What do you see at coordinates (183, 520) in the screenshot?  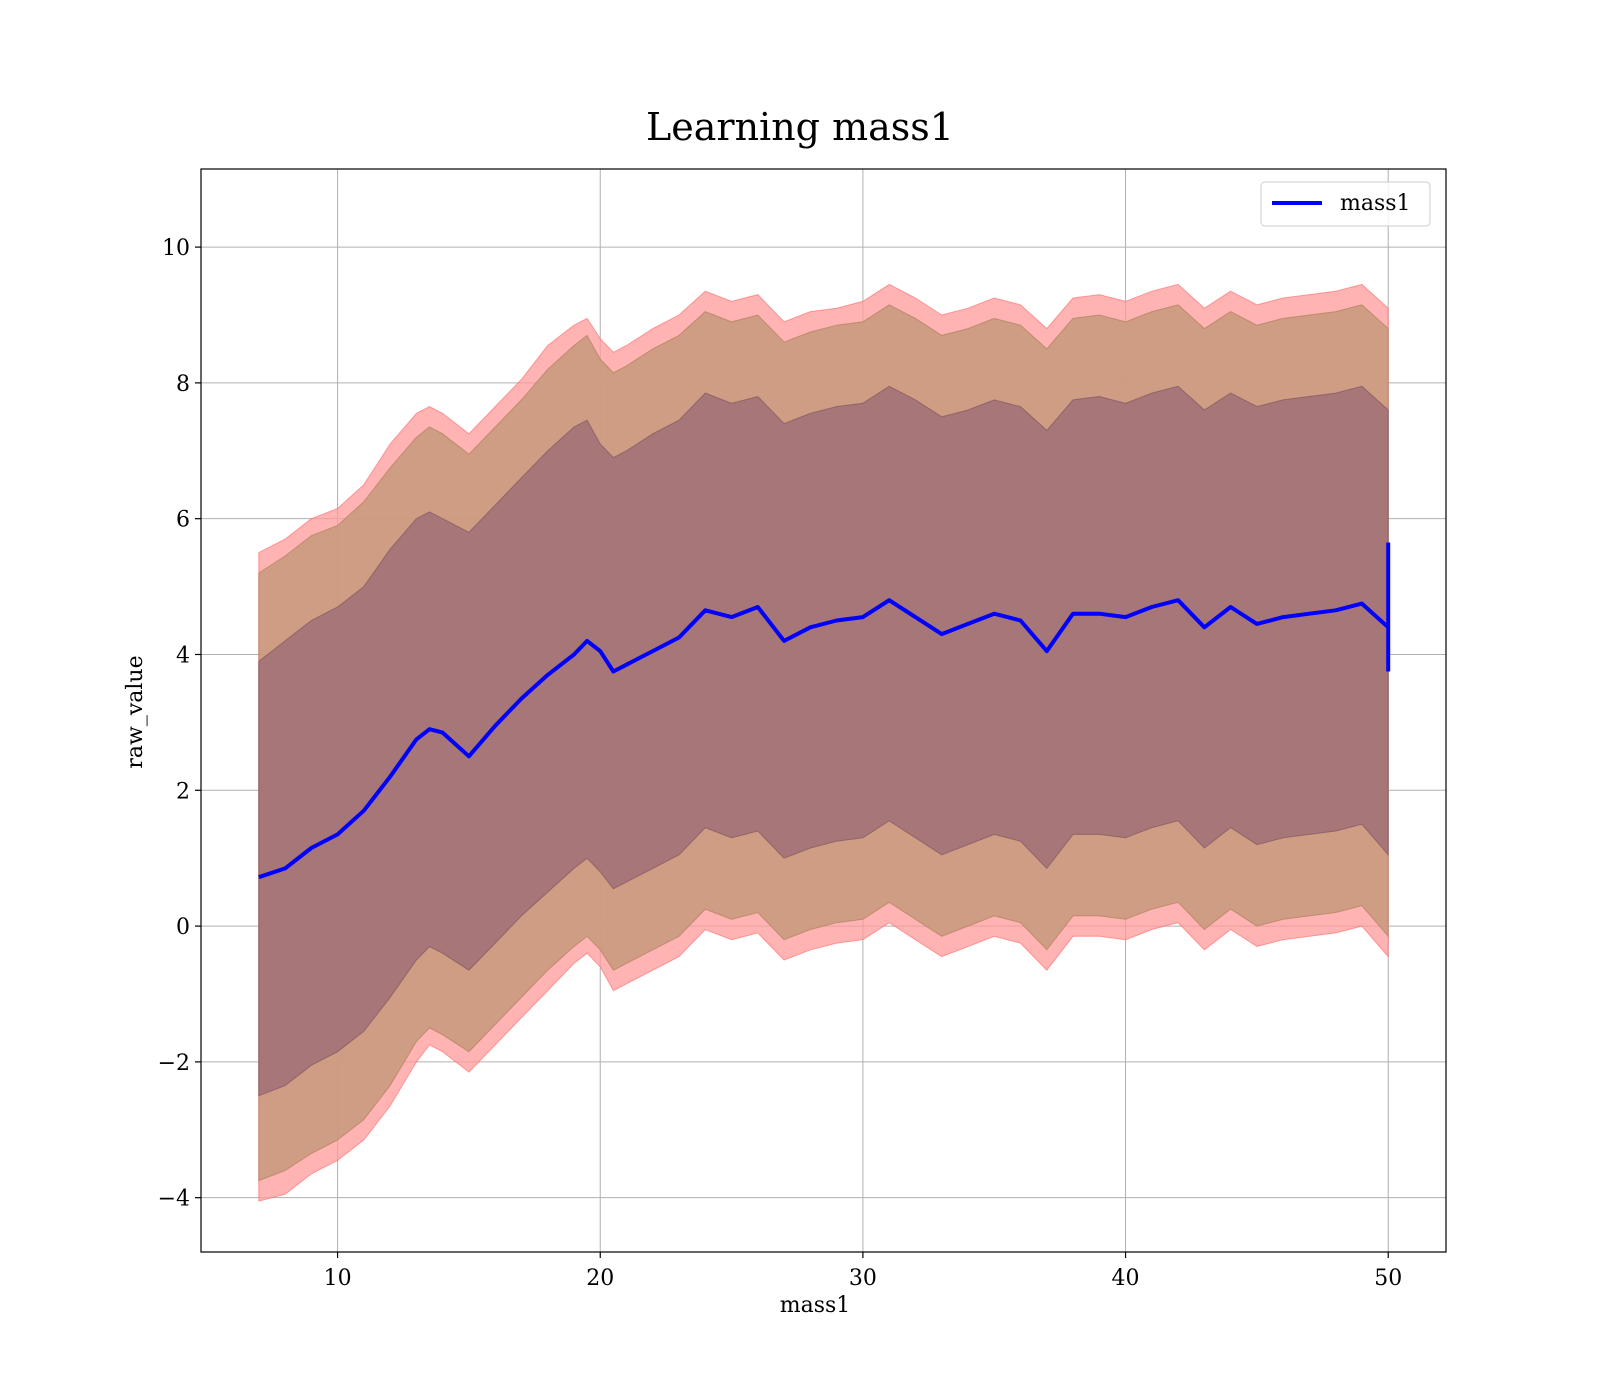 I see `y-tick-label-5: 6` at bounding box center [183, 520].